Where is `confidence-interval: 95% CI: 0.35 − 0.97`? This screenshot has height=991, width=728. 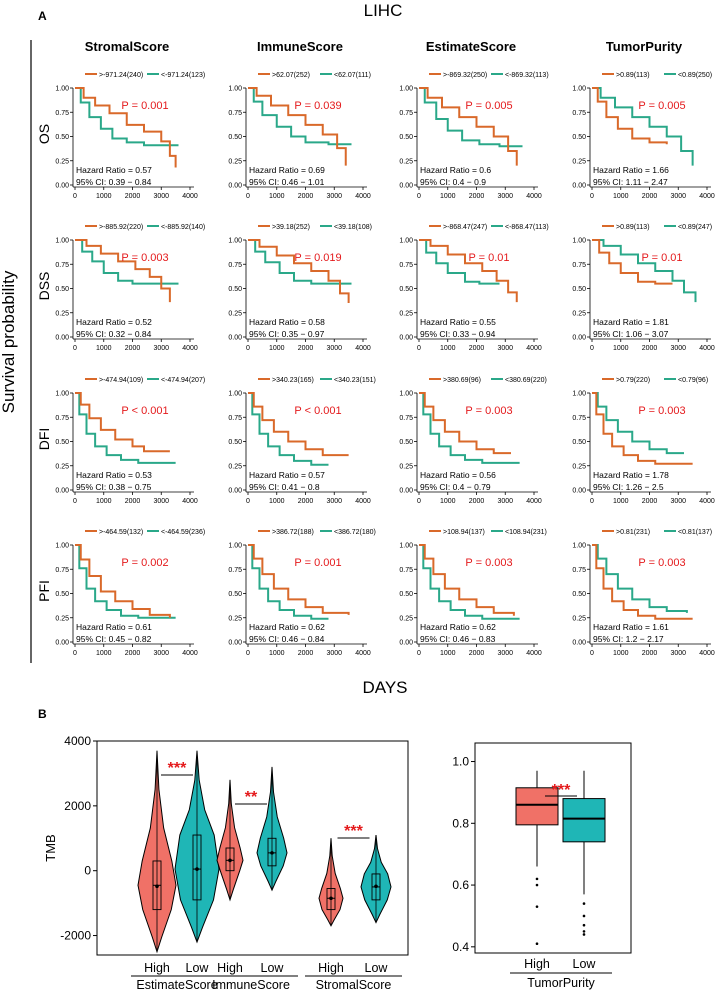 confidence-interval: 95% CI: 0.35 − 0.97 is located at coordinates (287, 334).